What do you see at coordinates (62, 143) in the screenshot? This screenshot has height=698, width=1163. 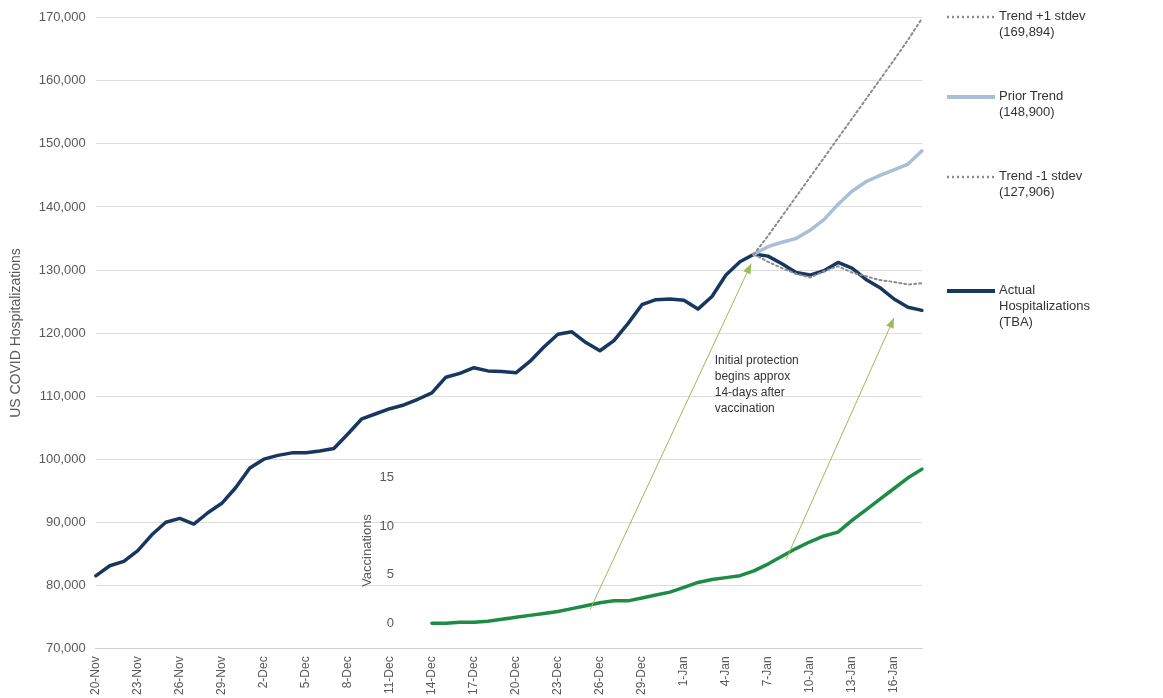 I see `y-tick-label: 150,000` at bounding box center [62, 143].